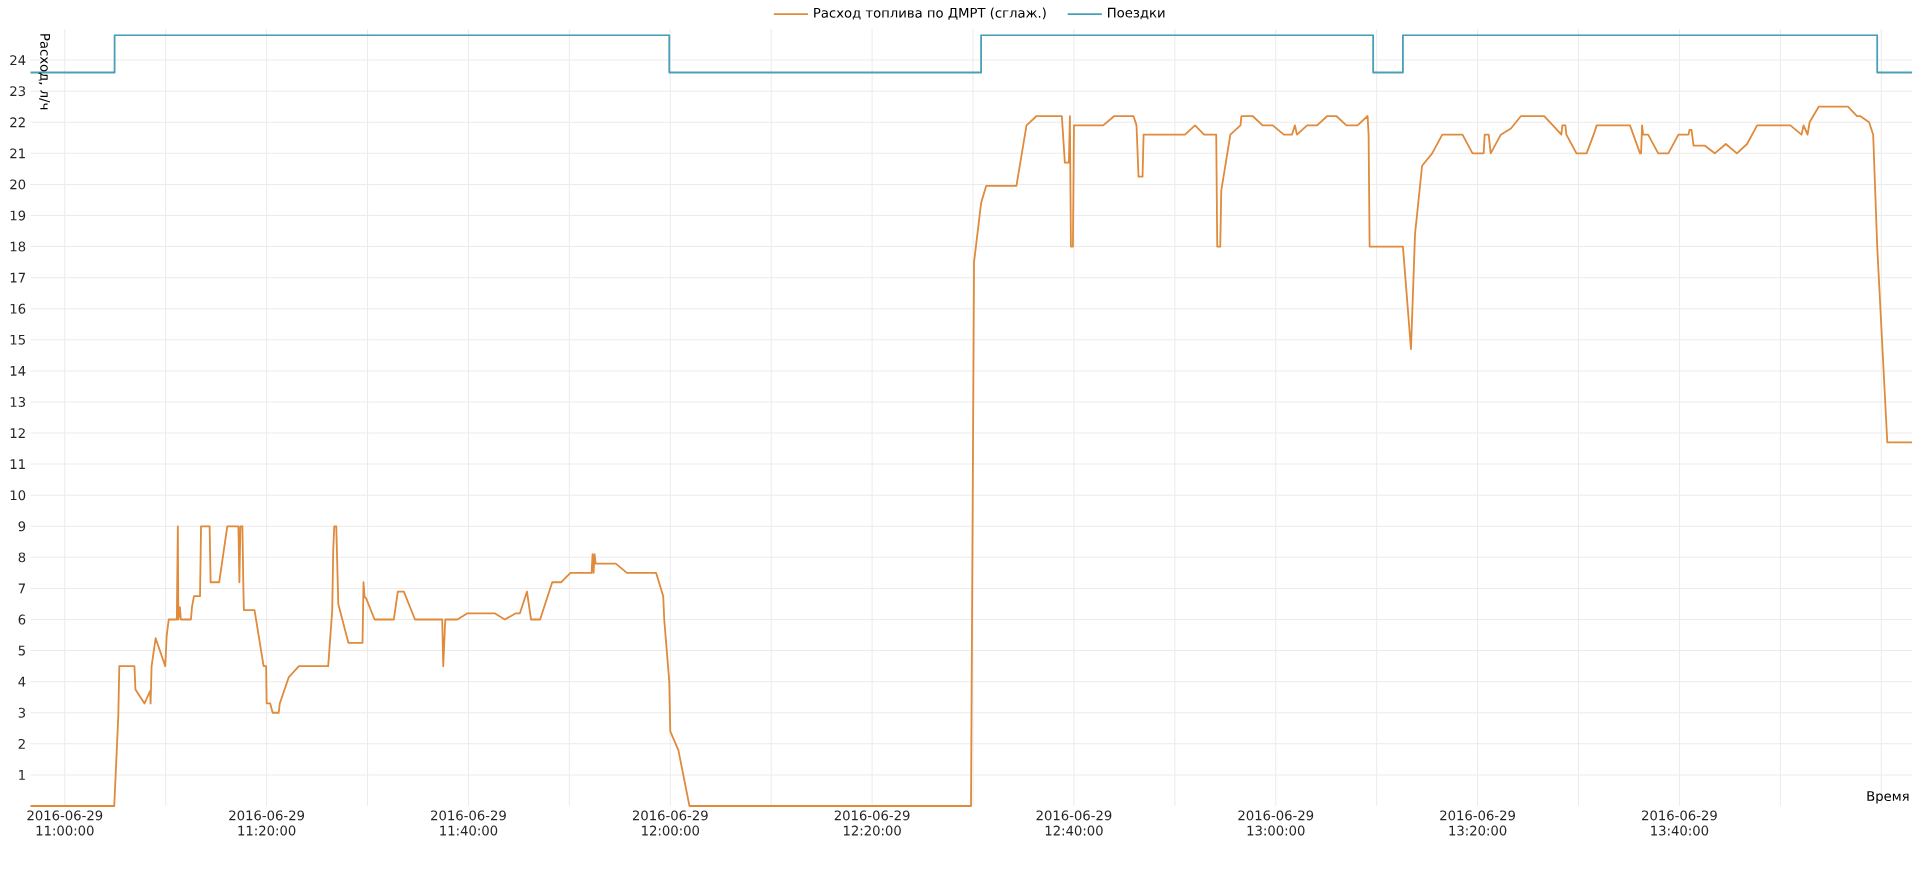 This screenshot has height=874, width=1912. What do you see at coordinates (44, 72) in the screenshot?
I see `y-axis-title: Расход, л/ч` at bounding box center [44, 72].